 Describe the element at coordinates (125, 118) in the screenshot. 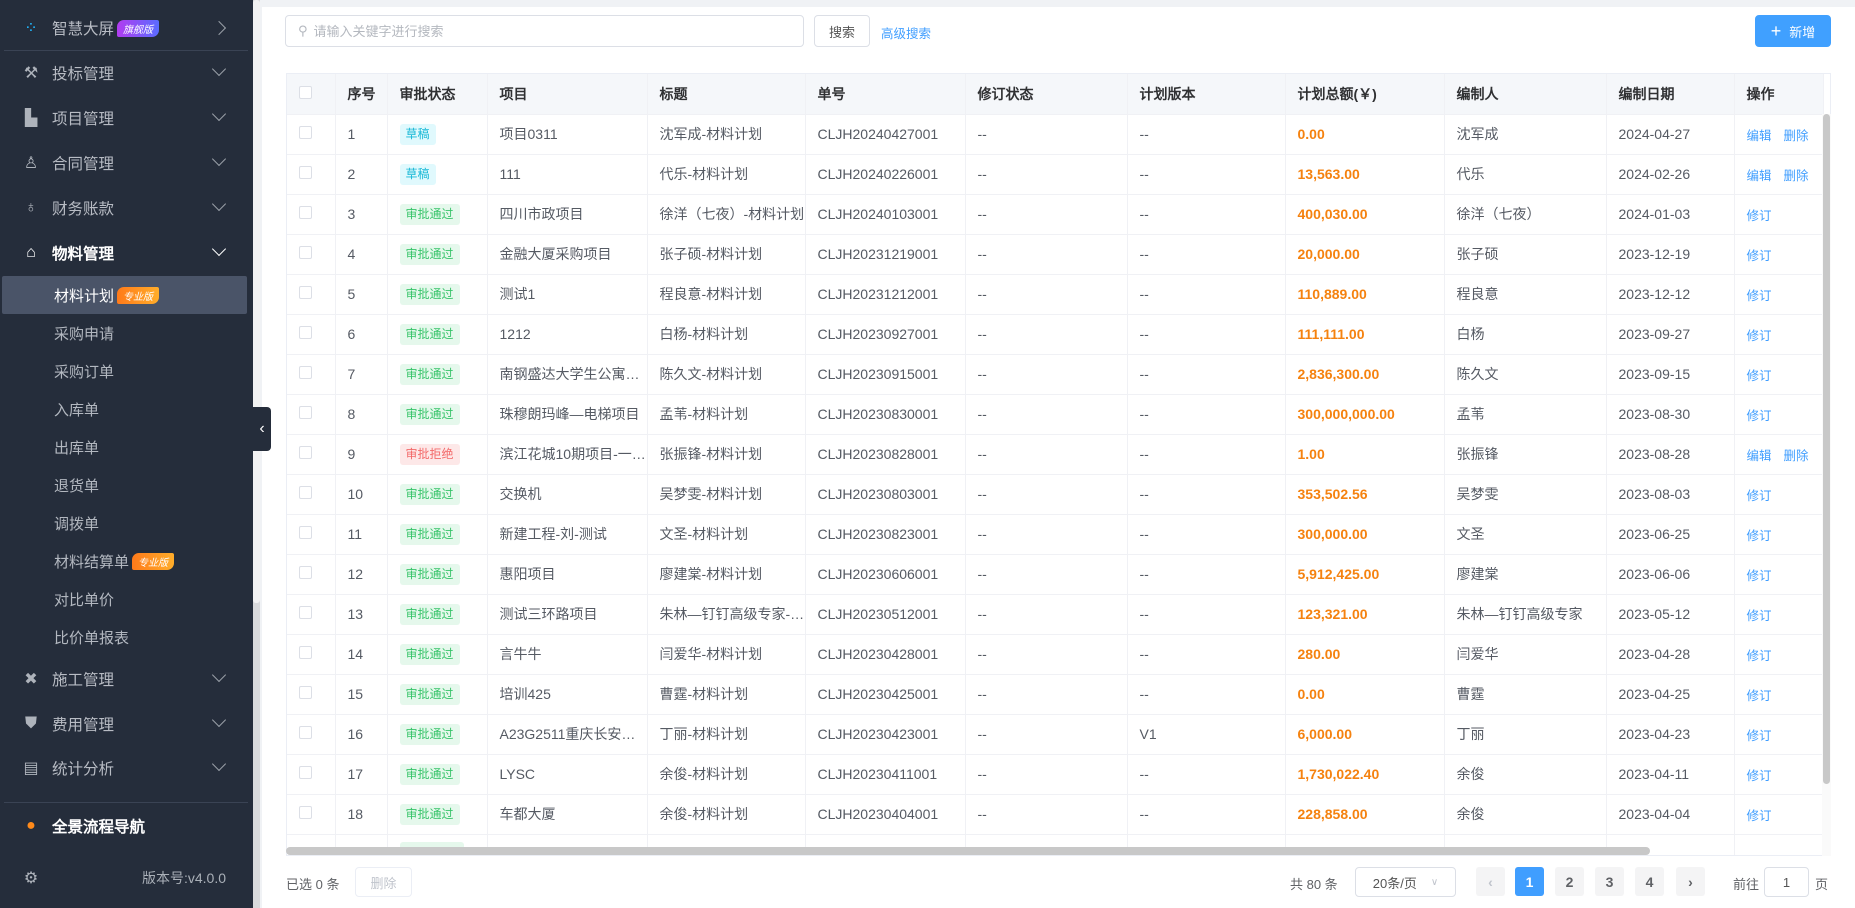

I see `sidebar-group-groups-1: ▙ 项目管理` at that location.